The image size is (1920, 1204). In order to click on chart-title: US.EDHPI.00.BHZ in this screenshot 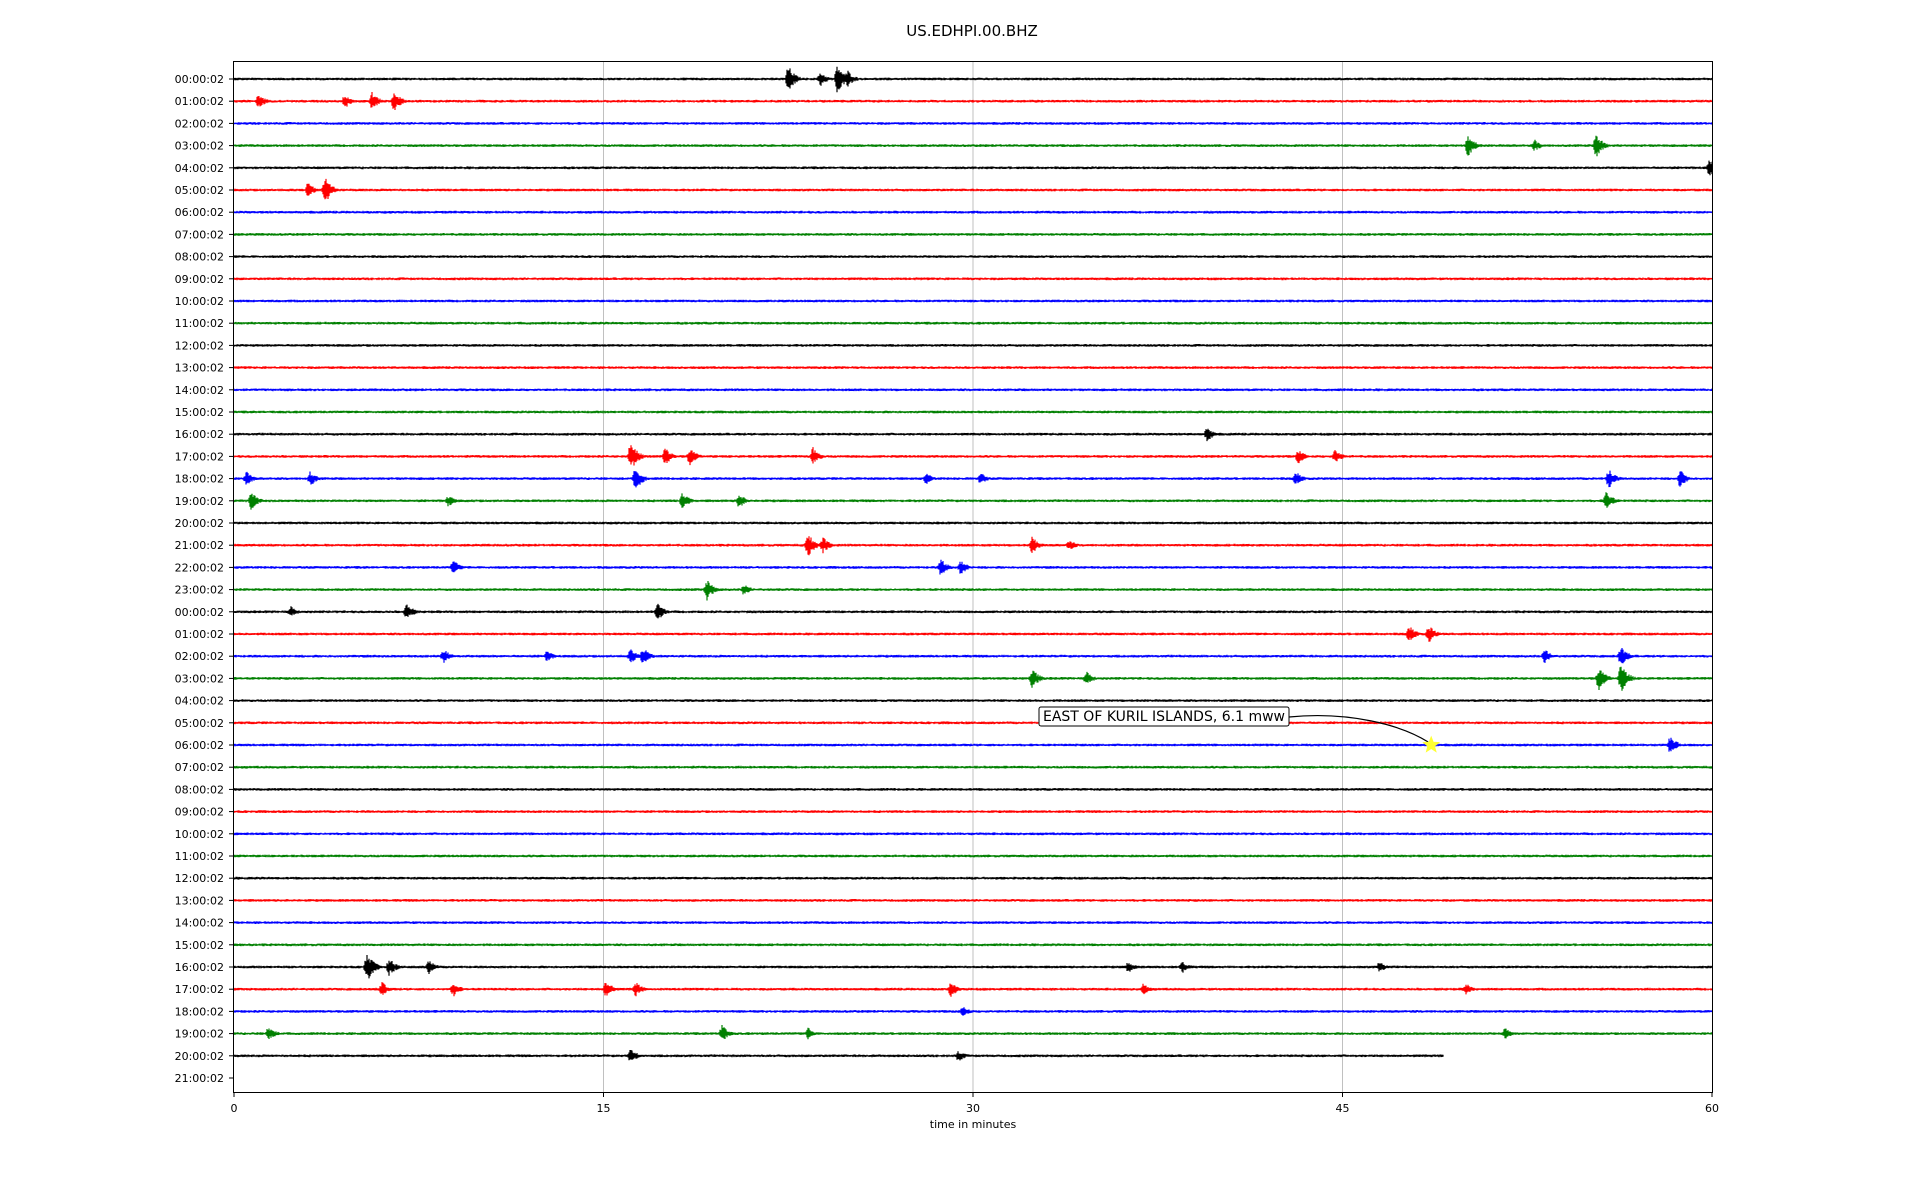, I will do `click(972, 31)`.